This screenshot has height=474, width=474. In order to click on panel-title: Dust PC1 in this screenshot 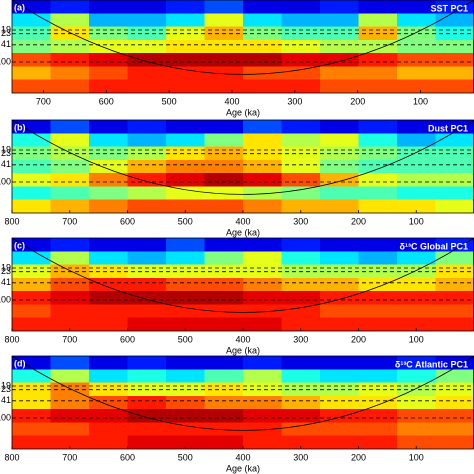, I will do `click(448, 128)`.